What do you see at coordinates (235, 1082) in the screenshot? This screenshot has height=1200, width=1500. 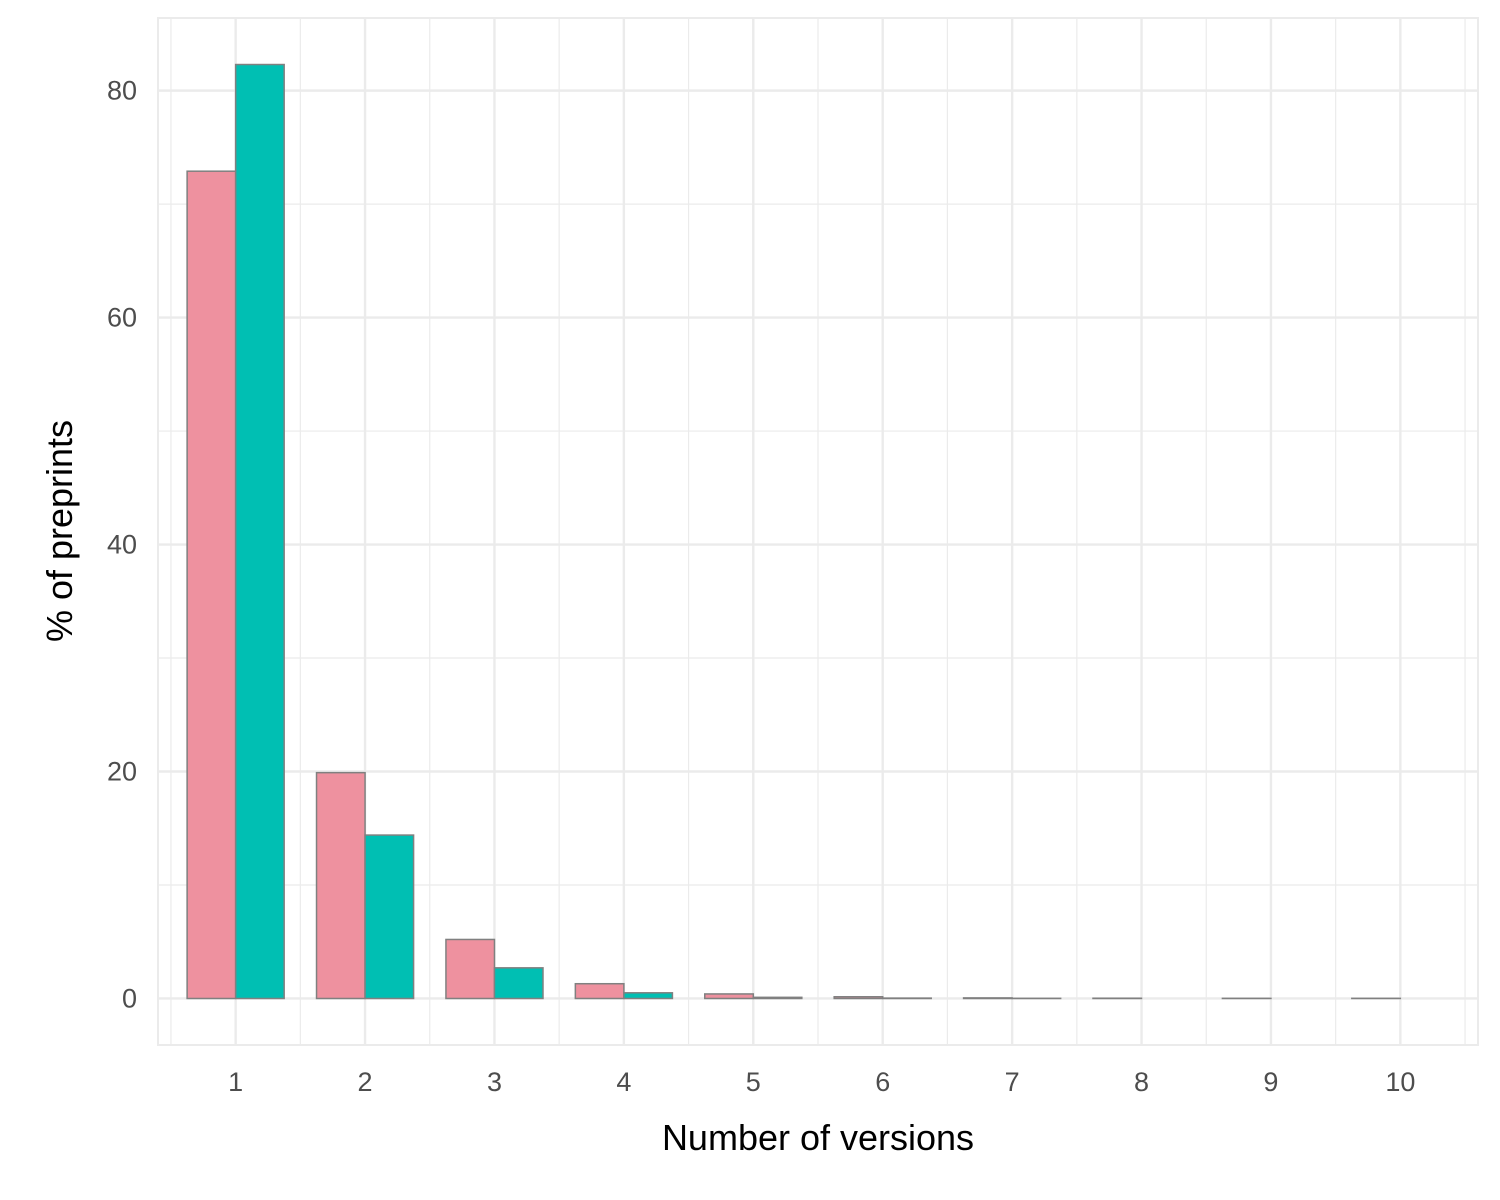 I see `x-tick-label: 1` at bounding box center [235, 1082].